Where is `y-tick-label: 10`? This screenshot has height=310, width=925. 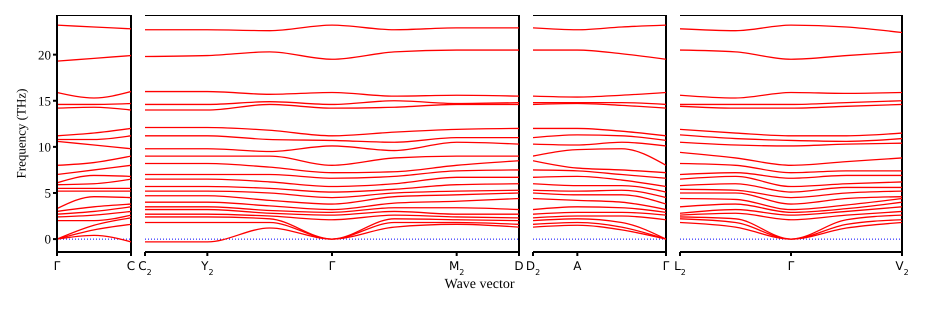
y-tick-label: 10 is located at coordinates (44, 146).